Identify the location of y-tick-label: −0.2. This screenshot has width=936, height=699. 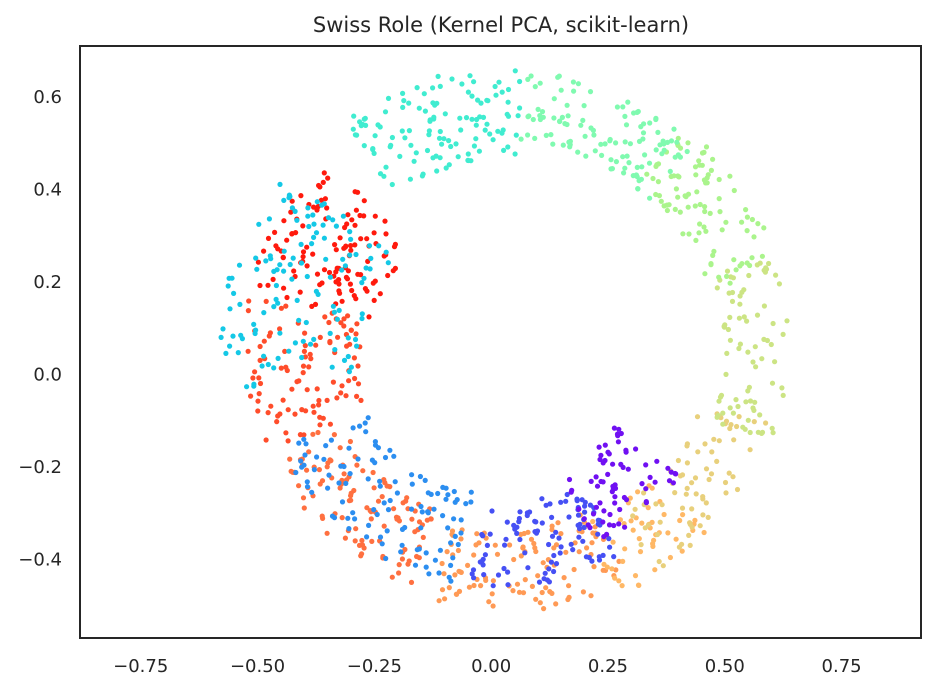
(40, 467).